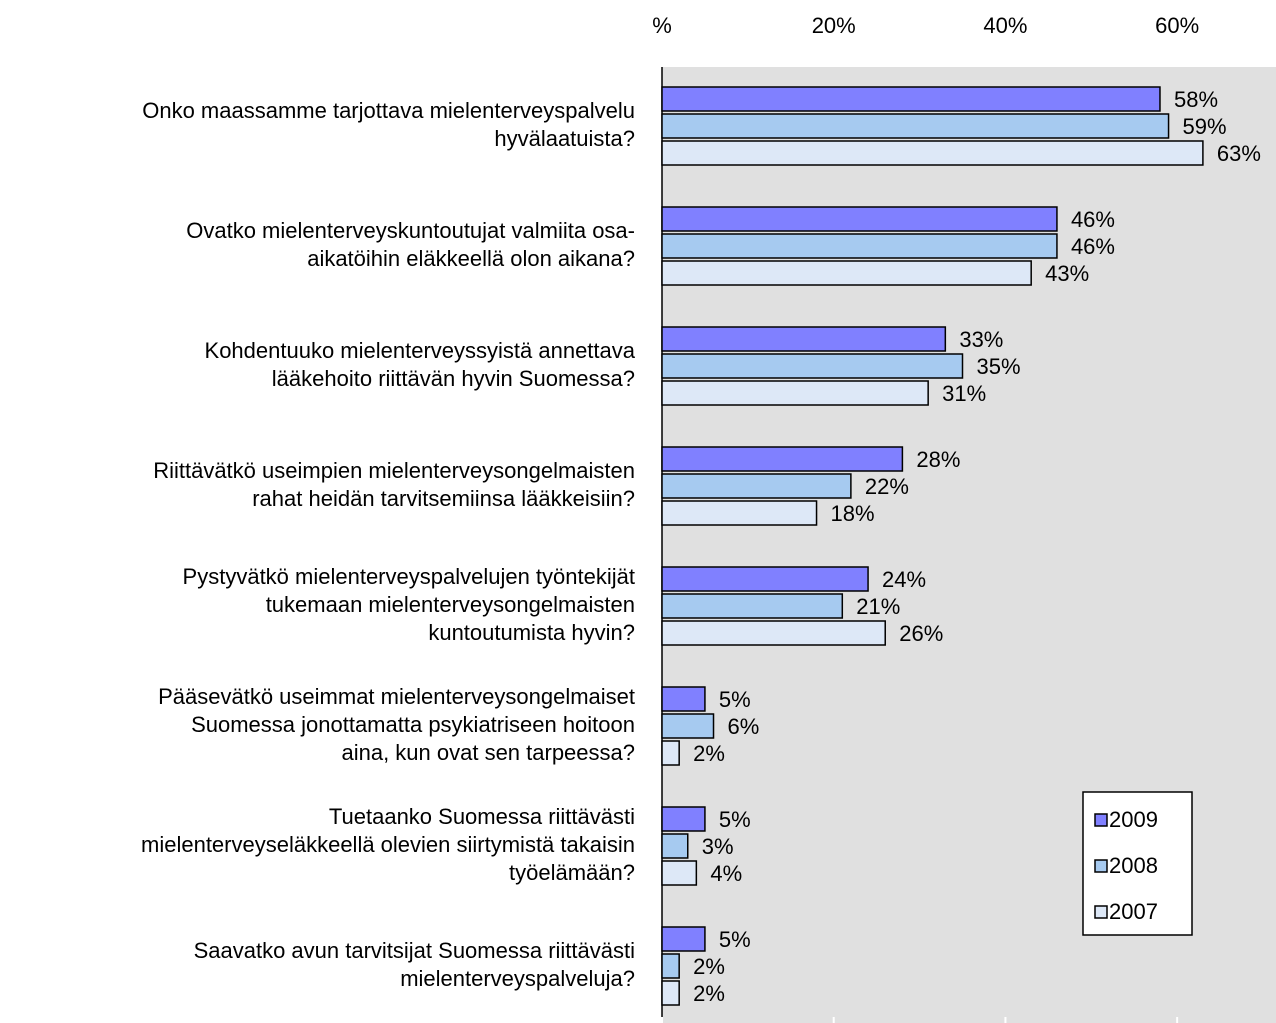  I want to click on category-line: aikatöihin eläkkeellä olon aikana?, so click(471, 258).